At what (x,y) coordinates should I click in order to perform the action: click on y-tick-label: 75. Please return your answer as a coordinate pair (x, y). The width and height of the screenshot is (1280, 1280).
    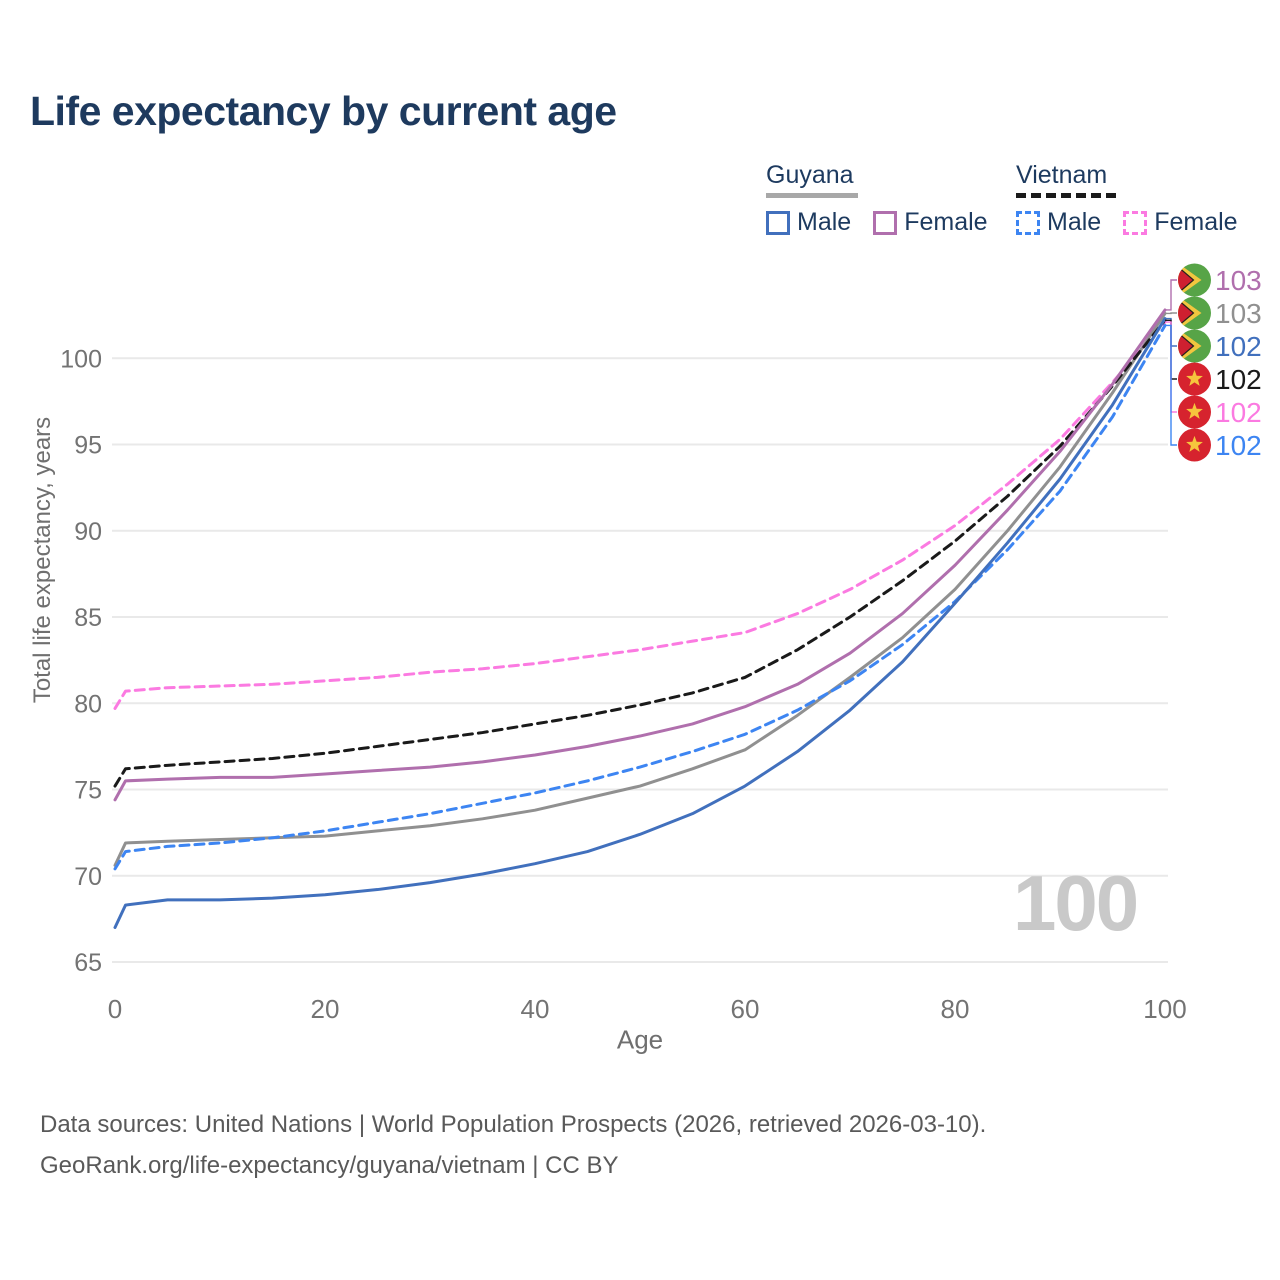
    Looking at the image, I should click on (88, 791).